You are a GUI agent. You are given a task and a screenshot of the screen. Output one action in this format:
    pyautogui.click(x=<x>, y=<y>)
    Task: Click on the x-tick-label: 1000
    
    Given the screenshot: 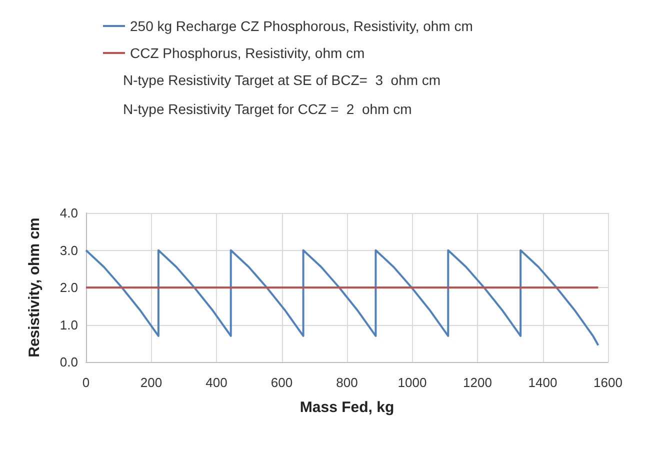 What is the action you would take?
    pyautogui.click(x=412, y=382)
    